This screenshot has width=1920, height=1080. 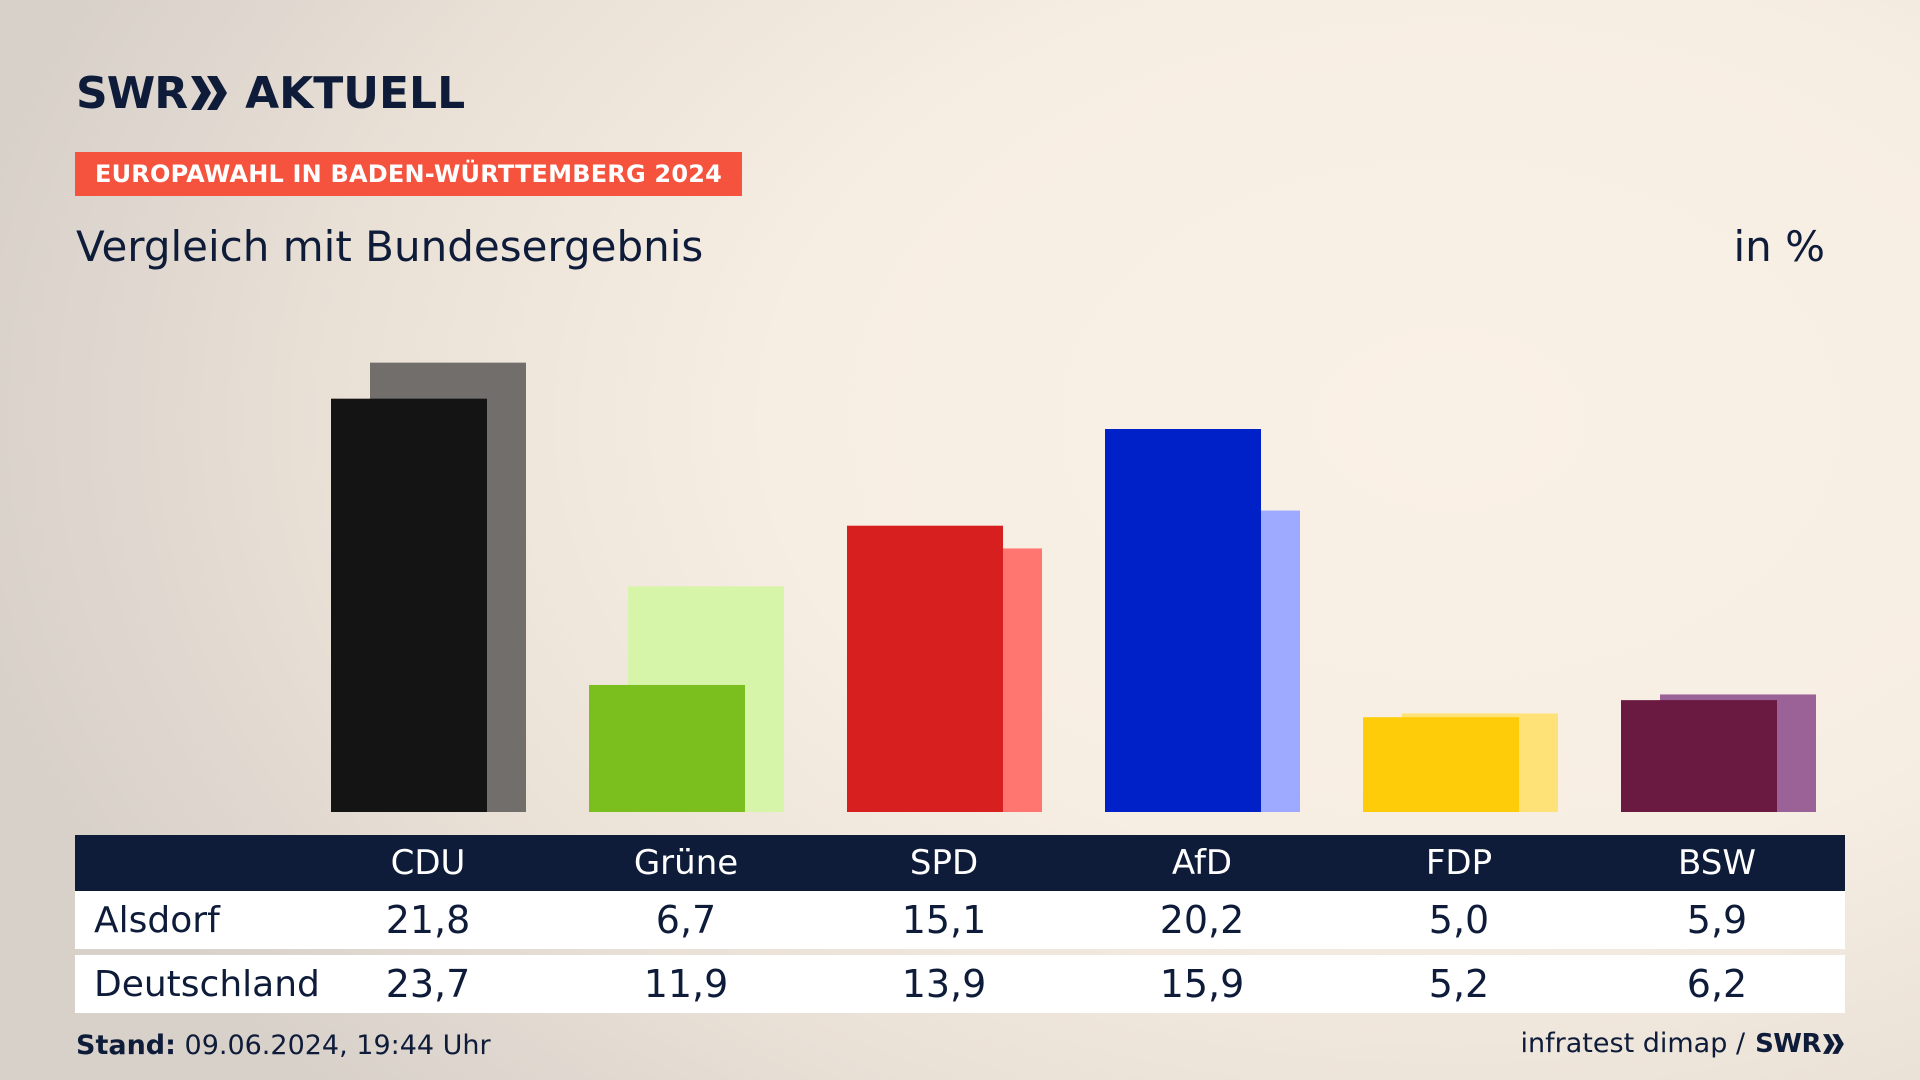 I want to click on value-alsdorf-fdp: 5,0, so click(x=1459, y=920).